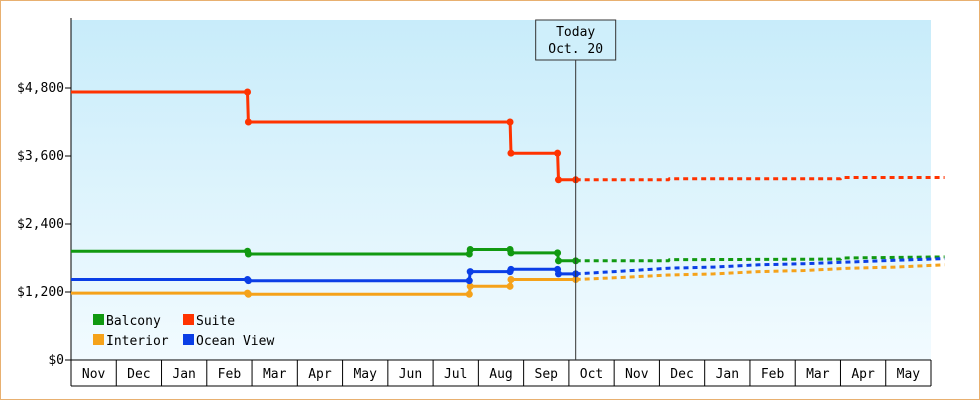 Image resolution: width=980 pixels, height=400 pixels. I want to click on y-tick-label: $0, so click(56, 360).